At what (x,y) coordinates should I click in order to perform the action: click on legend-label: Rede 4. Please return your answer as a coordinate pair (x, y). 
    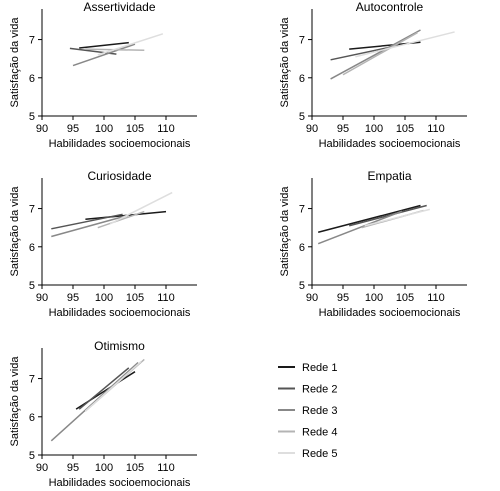
    Looking at the image, I should click on (319, 433).